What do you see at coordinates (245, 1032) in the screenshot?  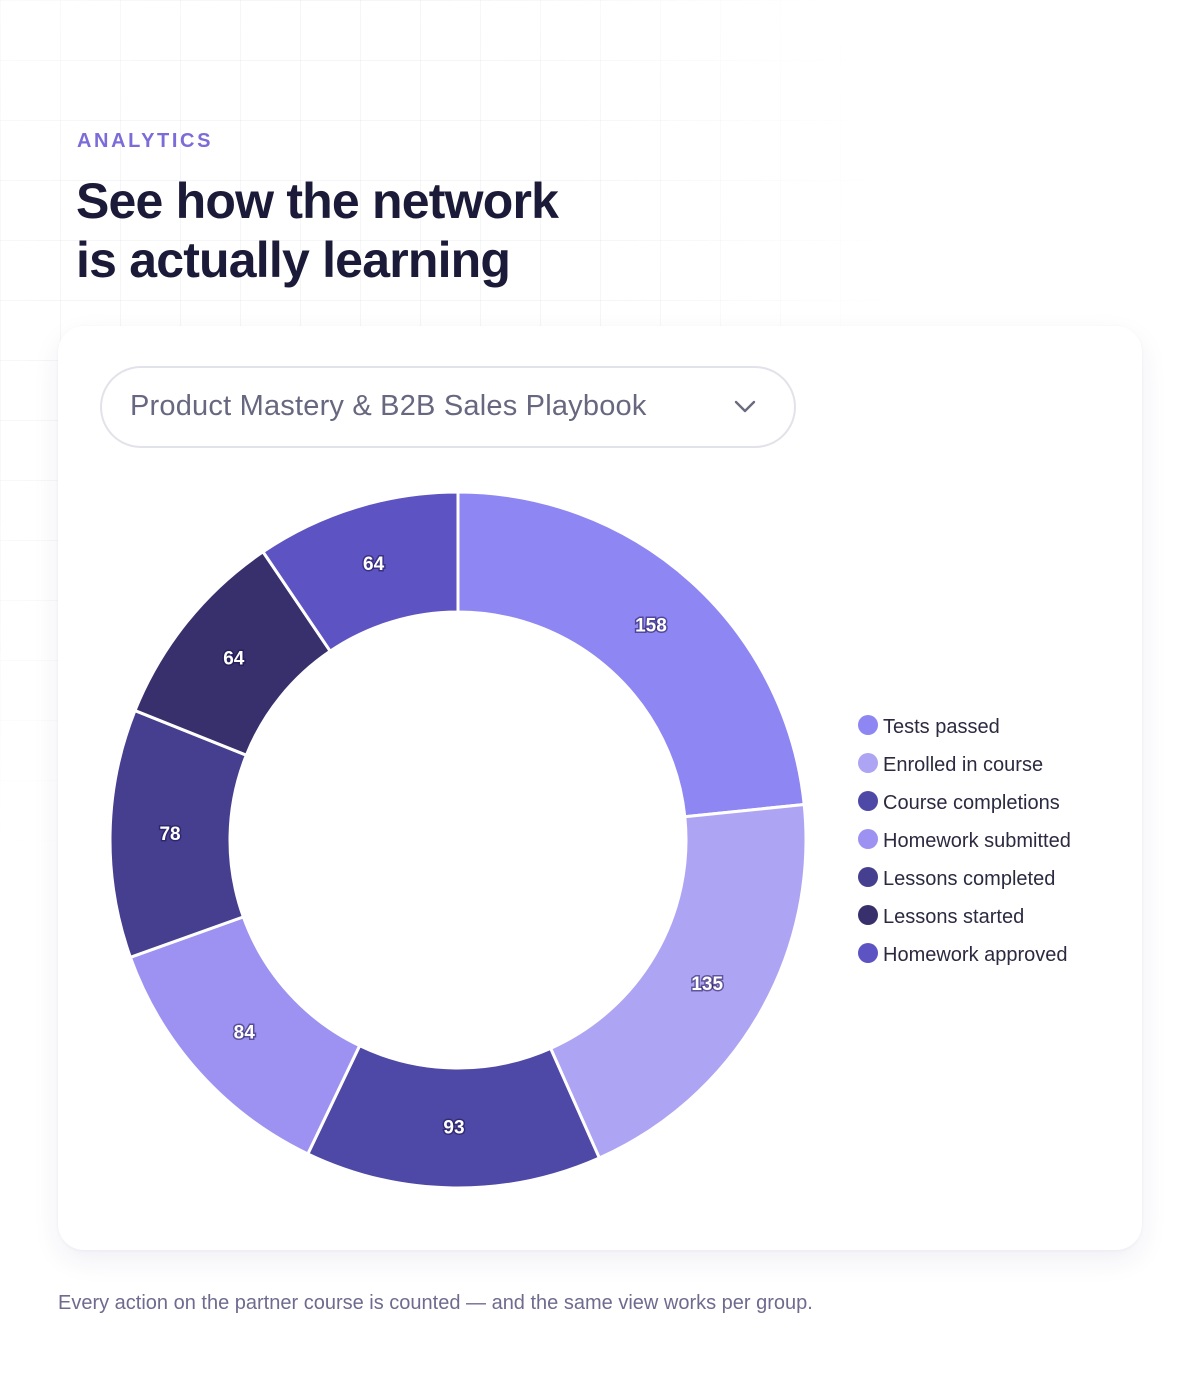 I see `donut-slice-value-label: 84` at bounding box center [245, 1032].